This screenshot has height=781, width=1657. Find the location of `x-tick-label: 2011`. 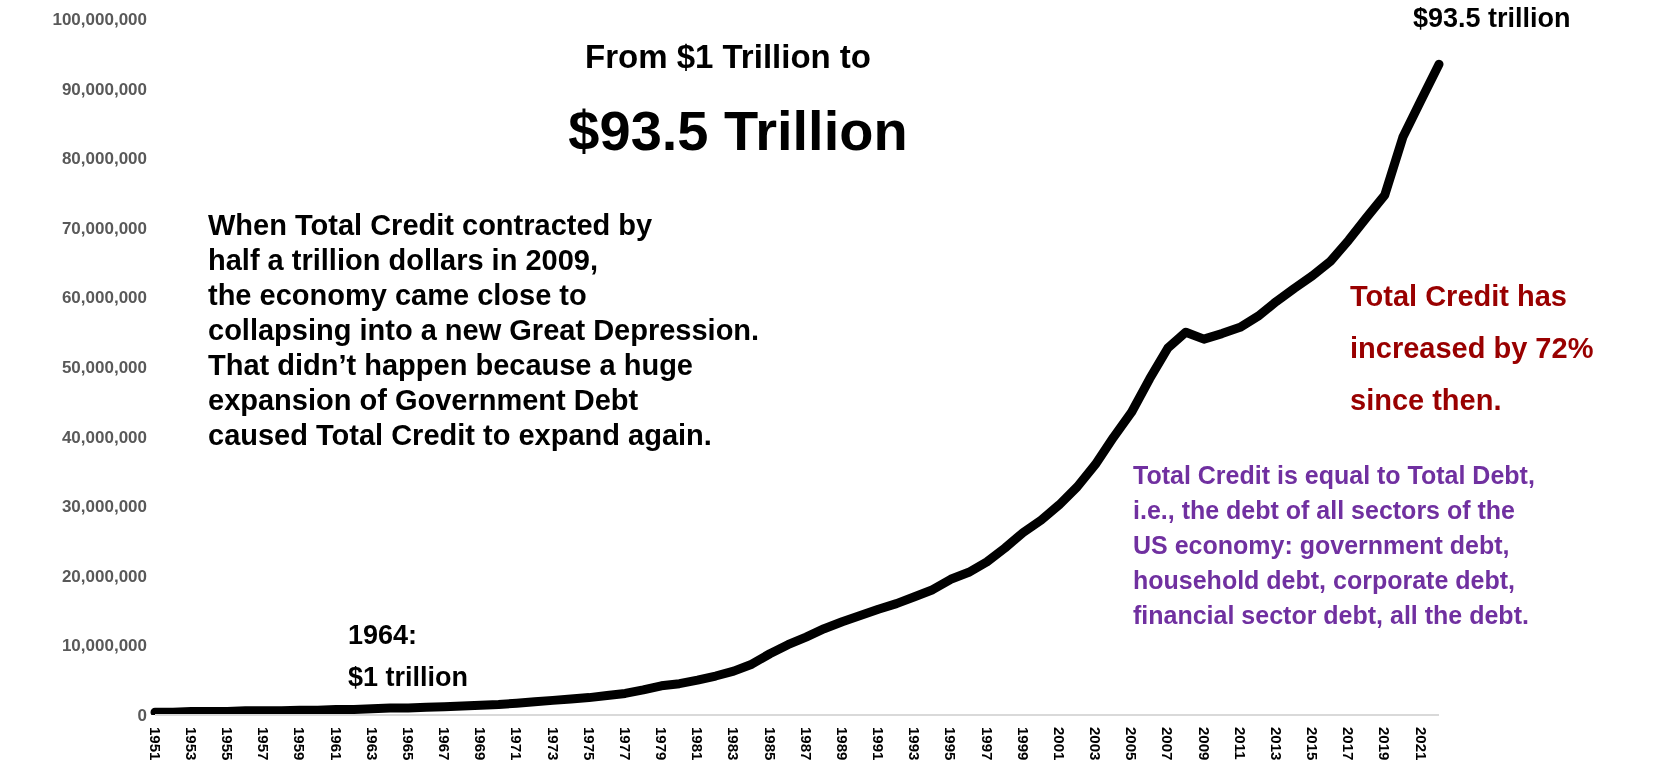

x-tick-label: 2011 is located at coordinates (1240, 743).